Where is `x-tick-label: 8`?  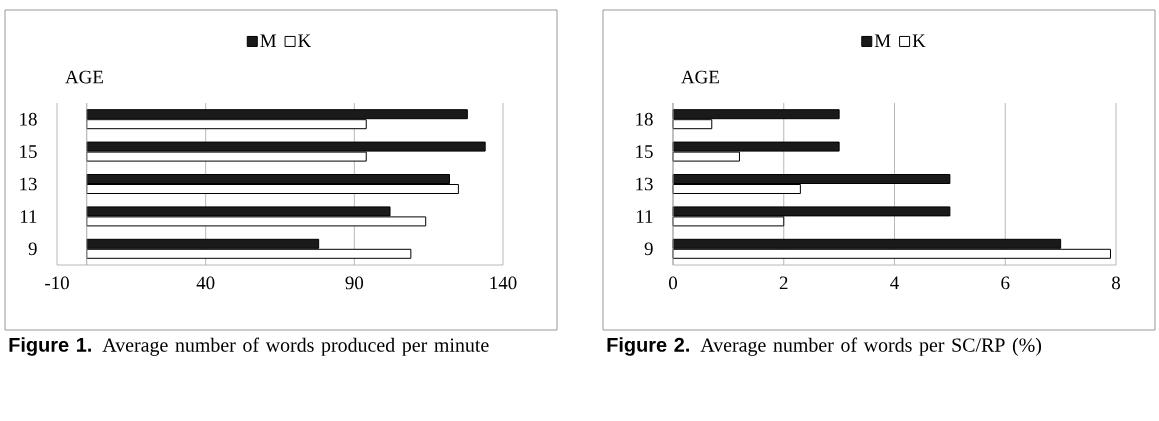
x-tick-label: 8 is located at coordinates (1116, 283).